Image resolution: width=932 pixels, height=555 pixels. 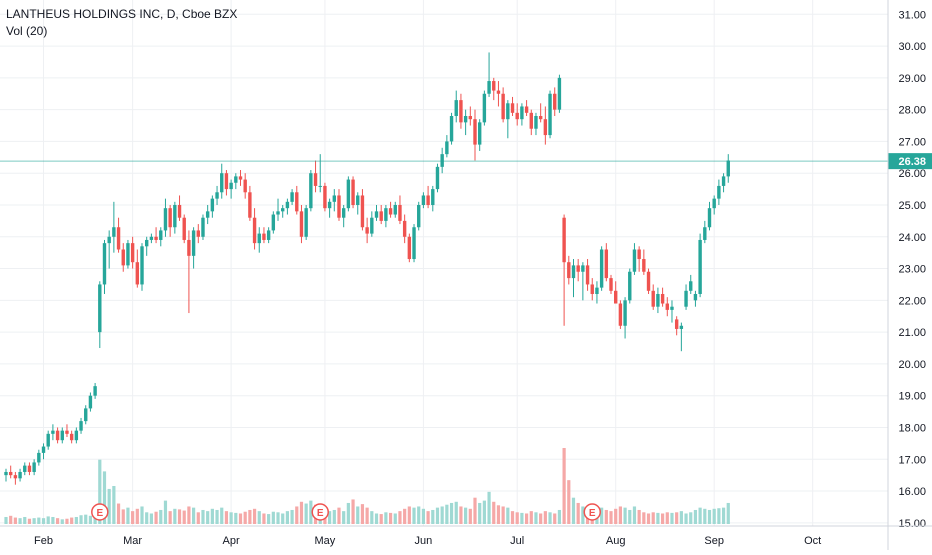 I want to click on earnings-badge, so click(x=100, y=512).